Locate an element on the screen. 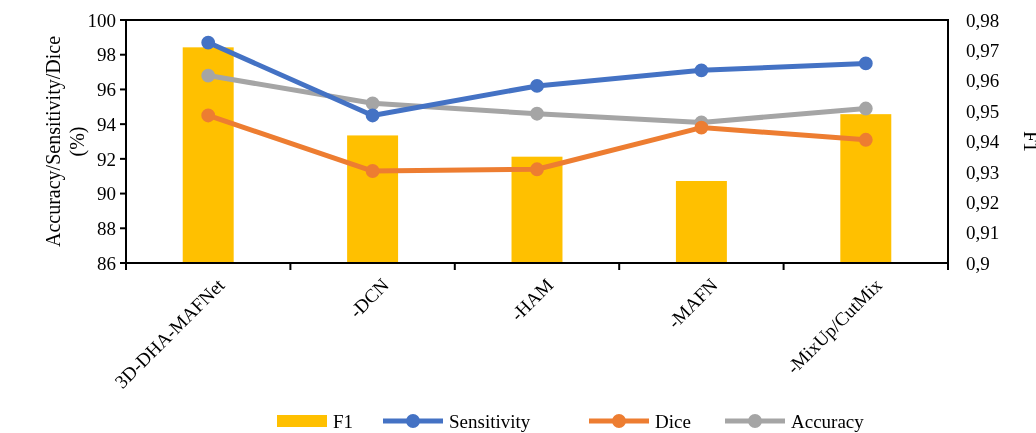 The height and width of the screenshot is (433, 1036). y2-tick-label: 0,98 is located at coordinates (983, 20).